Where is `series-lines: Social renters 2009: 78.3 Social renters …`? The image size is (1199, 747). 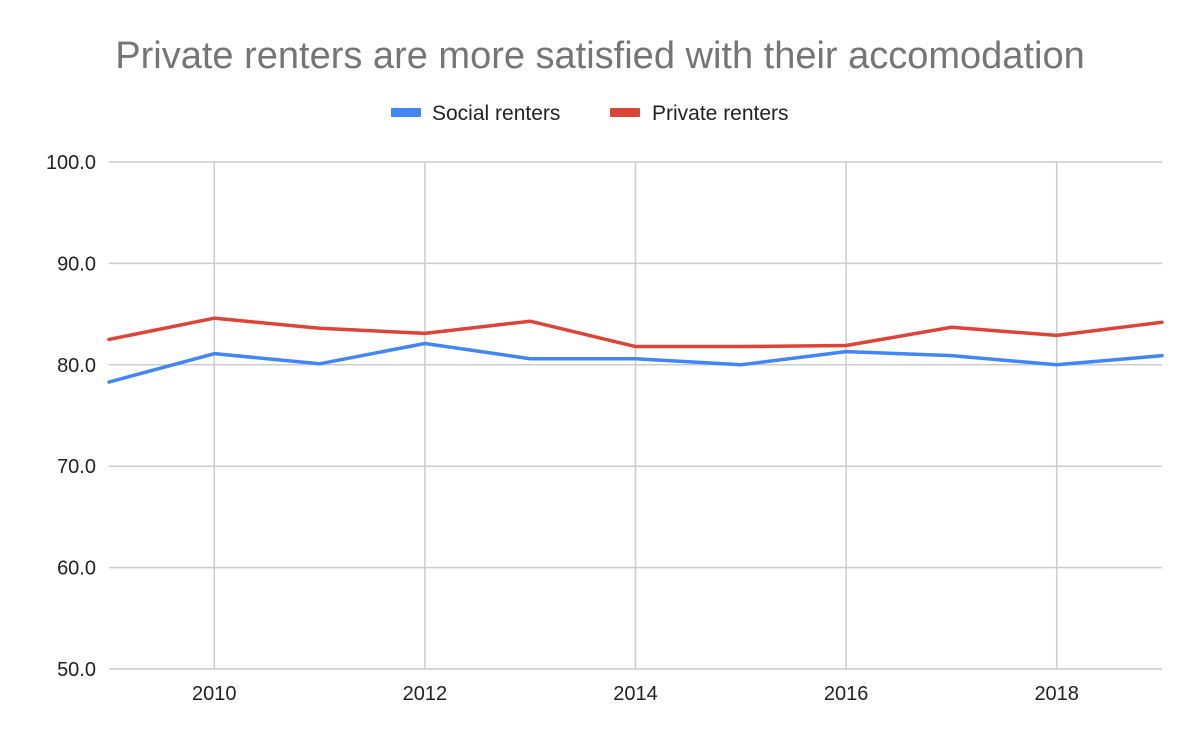
series-lines: Social renters 2009: 78.3 Social renters … is located at coordinates (635, 350).